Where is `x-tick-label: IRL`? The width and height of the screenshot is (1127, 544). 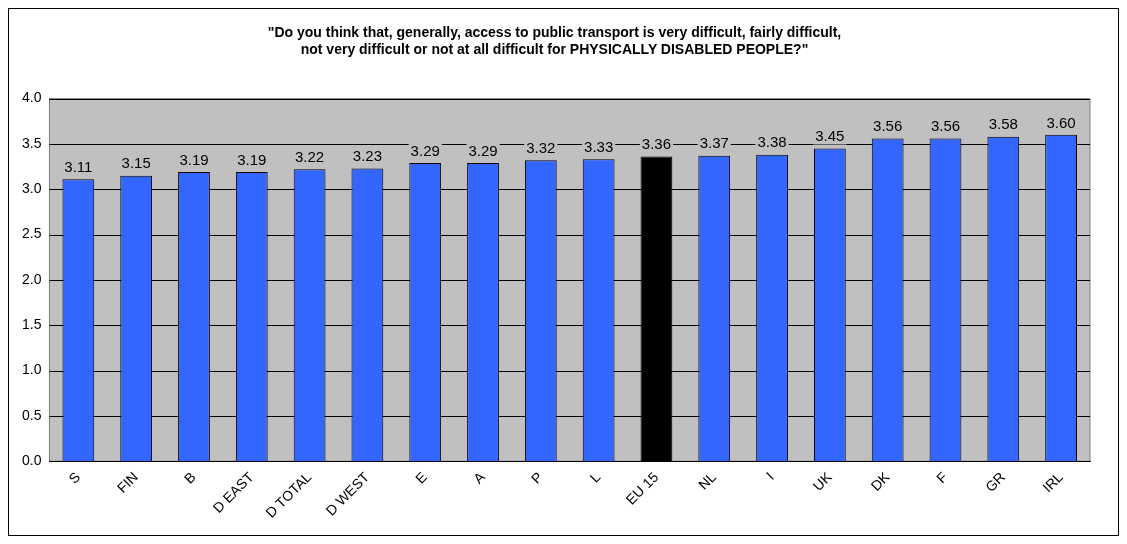 x-tick-label: IRL is located at coordinates (1053, 482).